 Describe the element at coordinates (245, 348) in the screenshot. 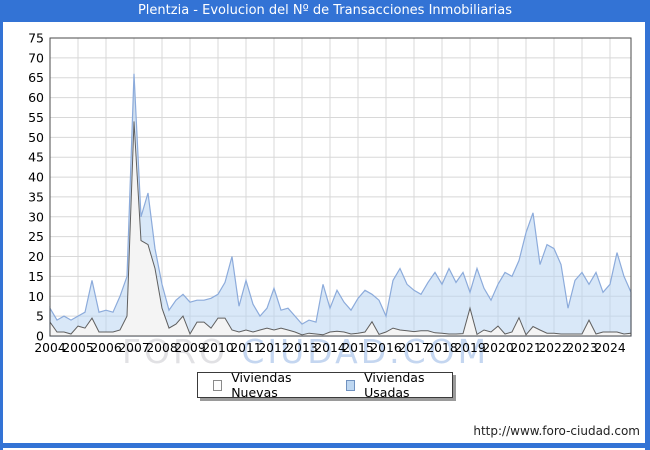

I see `svg-text: 2011` at that location.